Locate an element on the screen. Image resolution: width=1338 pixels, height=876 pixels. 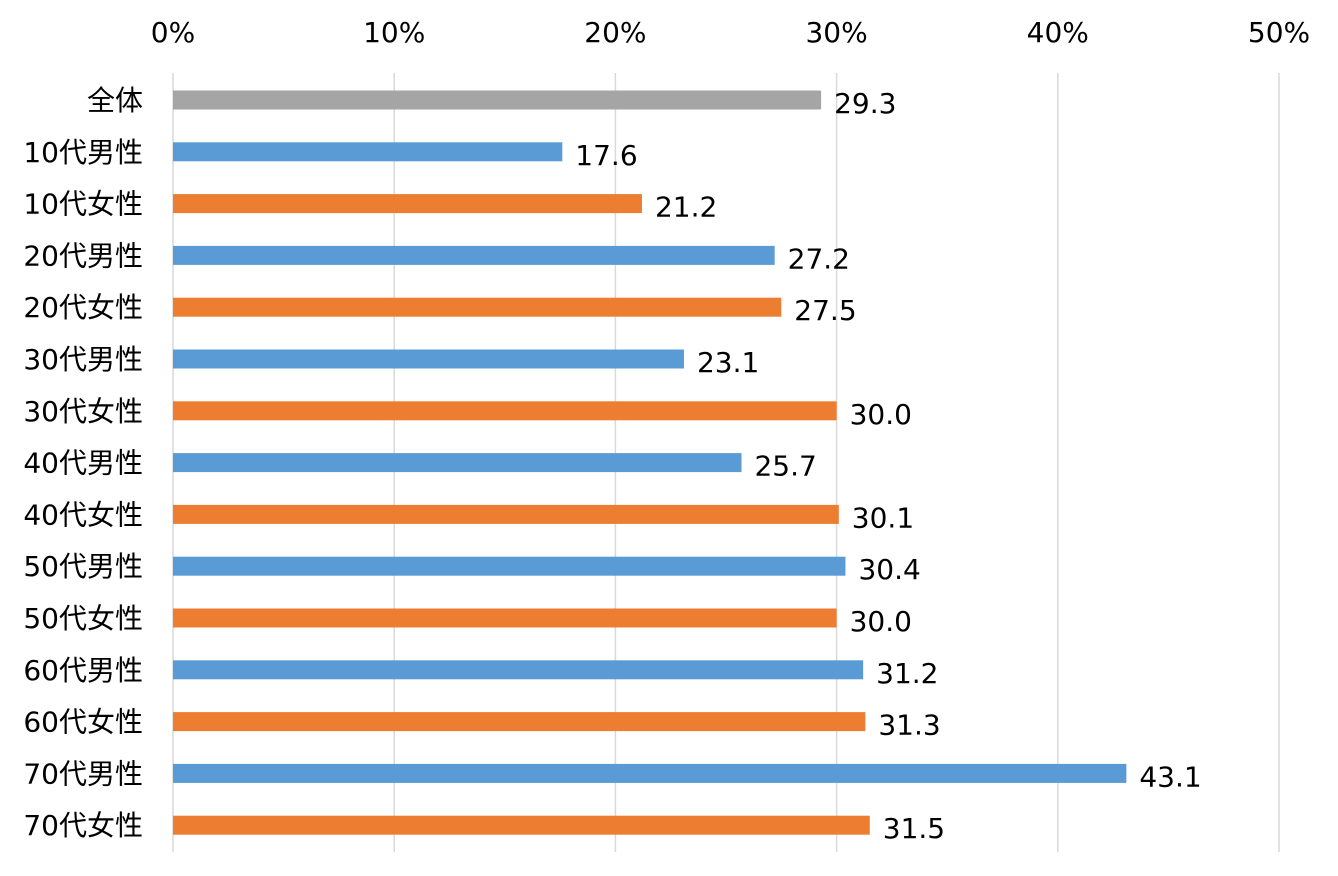
category-label: 20代女性 is located at coordinates (83, 307).